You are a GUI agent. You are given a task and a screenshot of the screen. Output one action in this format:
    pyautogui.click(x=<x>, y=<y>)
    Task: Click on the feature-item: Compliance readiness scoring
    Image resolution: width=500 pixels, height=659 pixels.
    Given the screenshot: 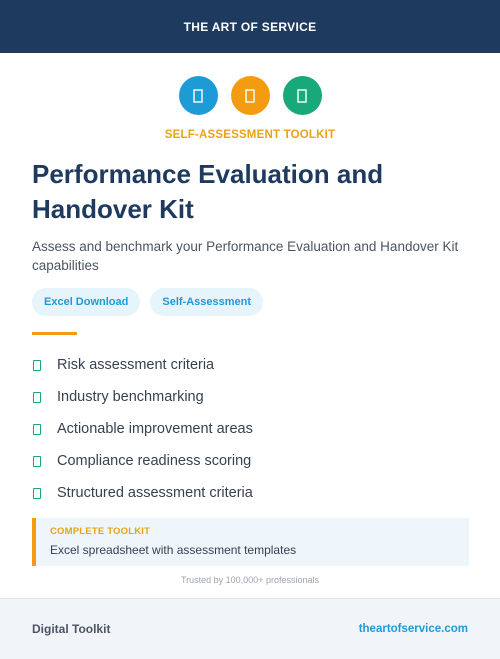 What is the action you would take?
    pyautogui.click(x=252, y=461)
    